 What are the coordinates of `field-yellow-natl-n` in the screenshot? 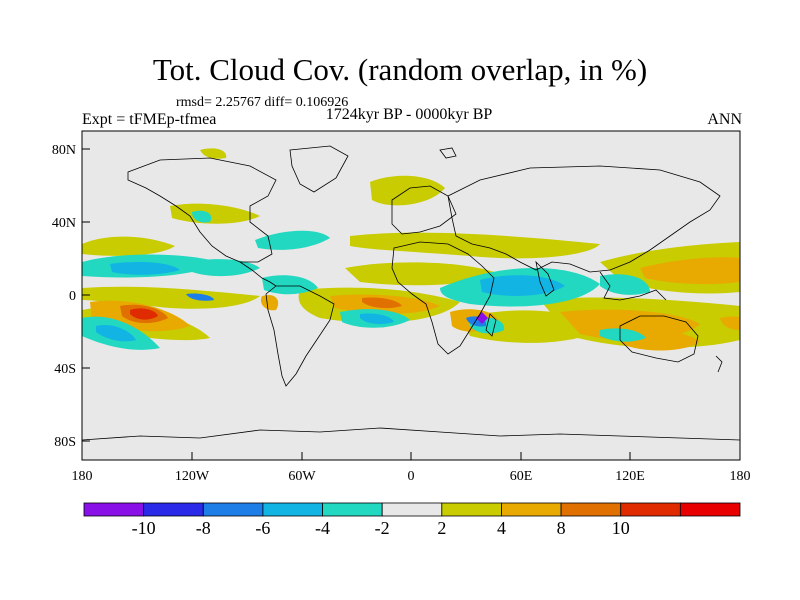 It's located at (407, 190).